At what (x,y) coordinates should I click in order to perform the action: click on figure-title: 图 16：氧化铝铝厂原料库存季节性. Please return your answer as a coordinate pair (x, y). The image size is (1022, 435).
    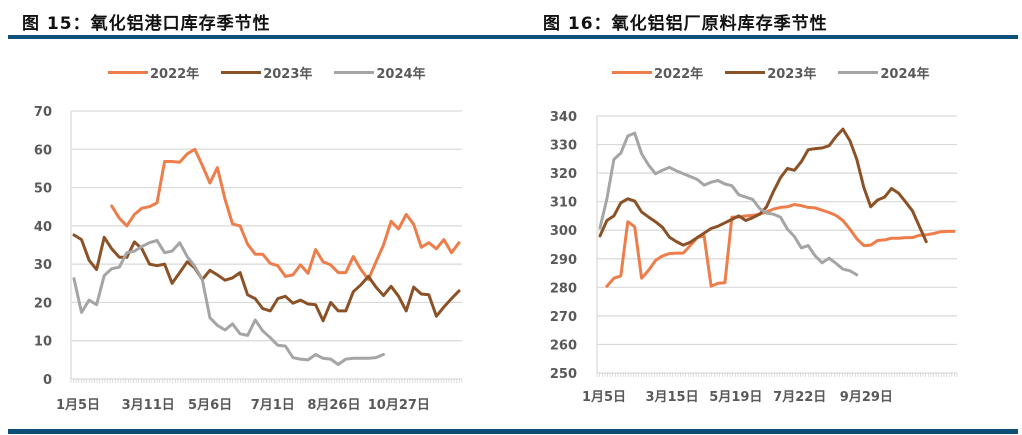
    Looking at the image, I should click on (685, 24).